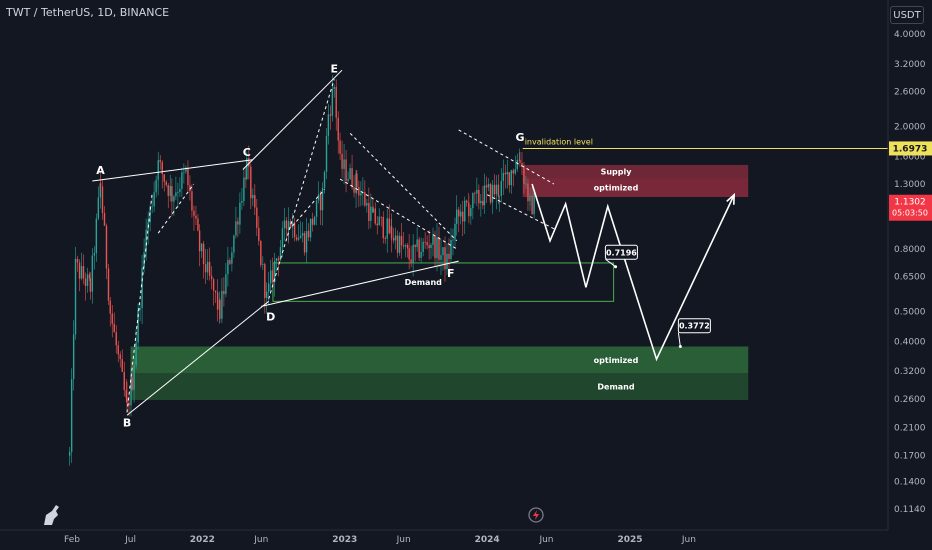 The image size is (932, 550). I want to click on lightning-icon, so click(536, 515).